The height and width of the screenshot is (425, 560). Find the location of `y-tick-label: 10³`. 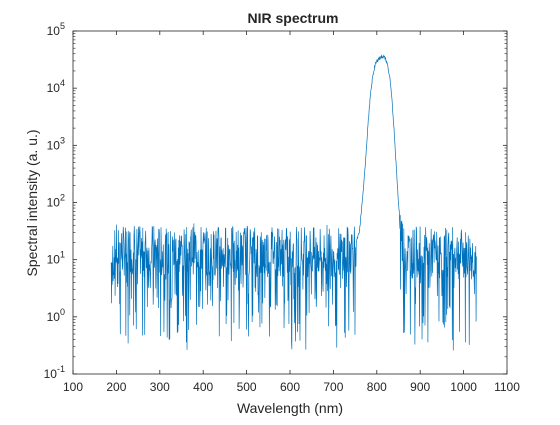

y-tick-label: 10³ is located at coordinates (56, 143).